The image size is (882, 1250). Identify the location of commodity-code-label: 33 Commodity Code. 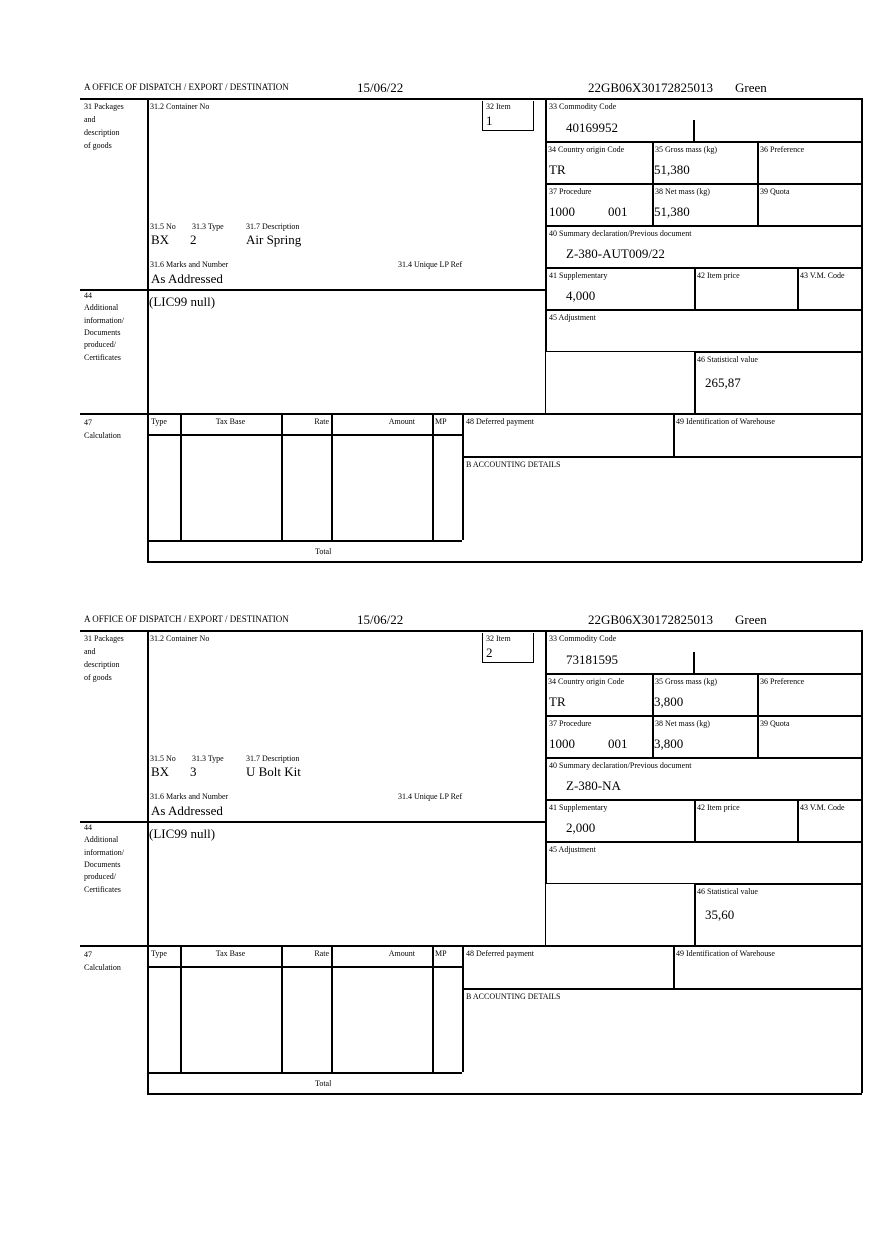
(583, 638).